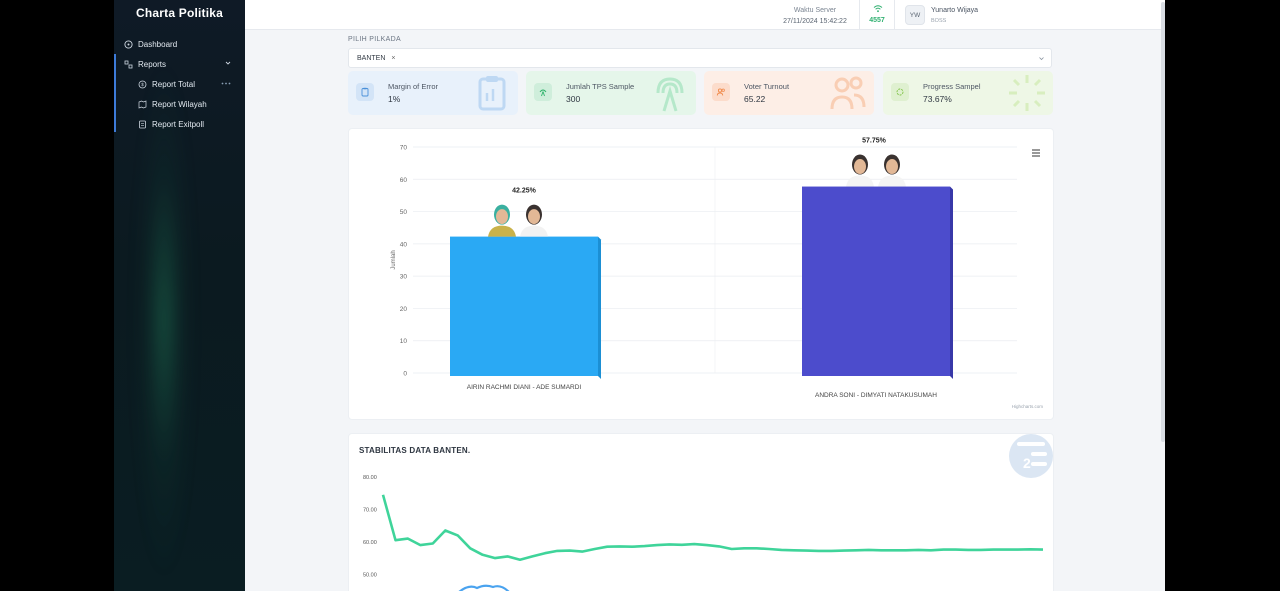  Describe the element at coordinates (142, 104) in the screenshot. I see `report-wilayah-icon` at that location.